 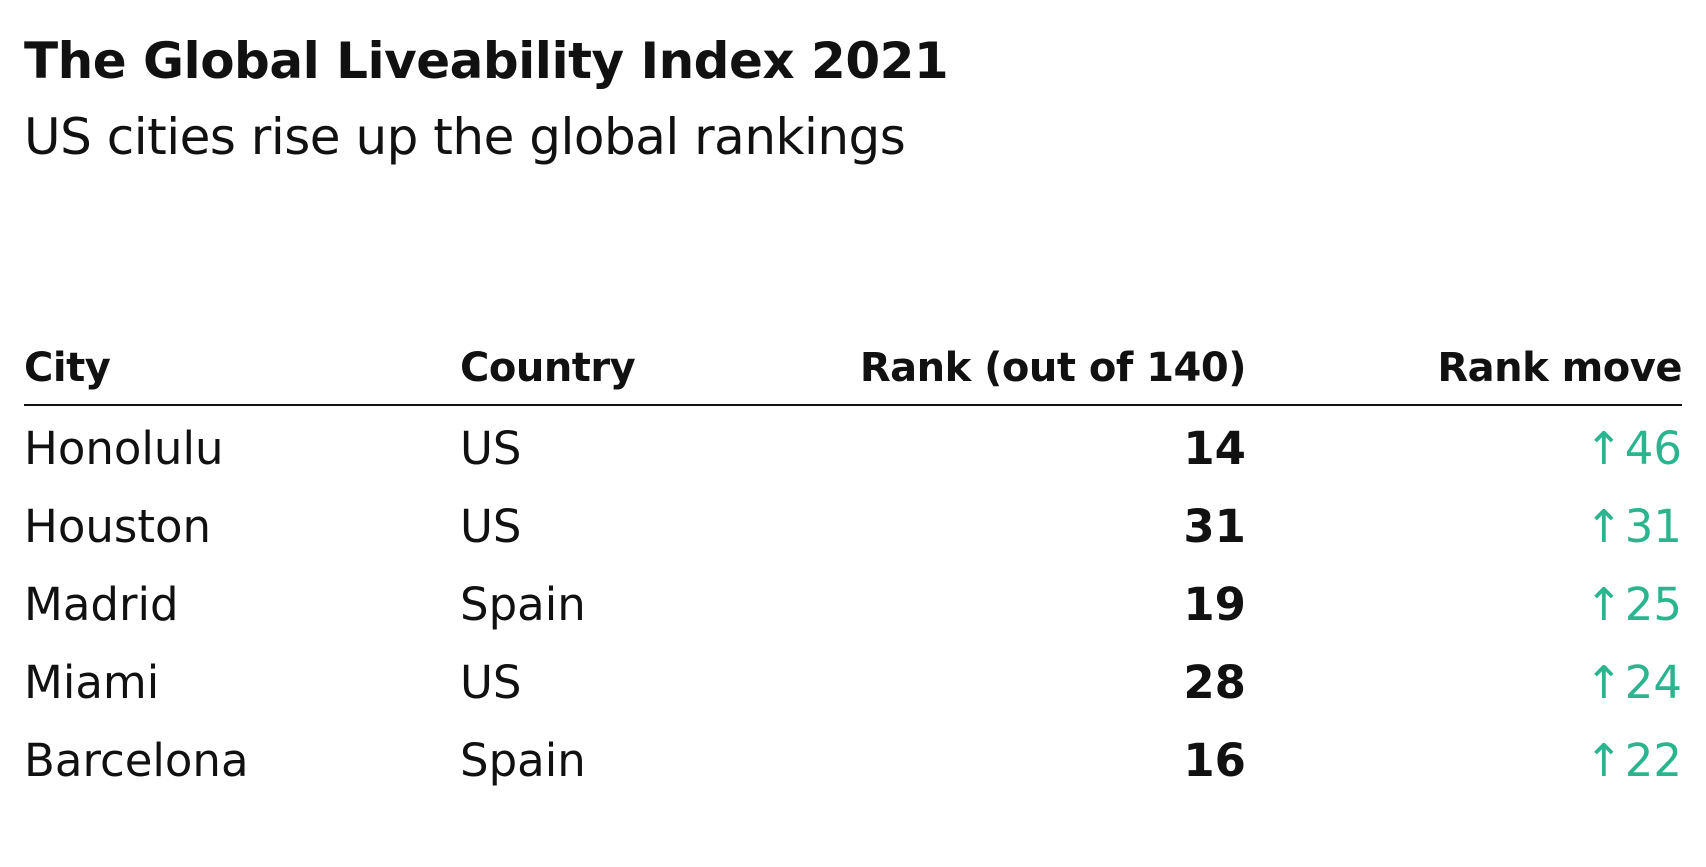 I want to click on rank-move-value: 46, so click(x=1653, y=448).